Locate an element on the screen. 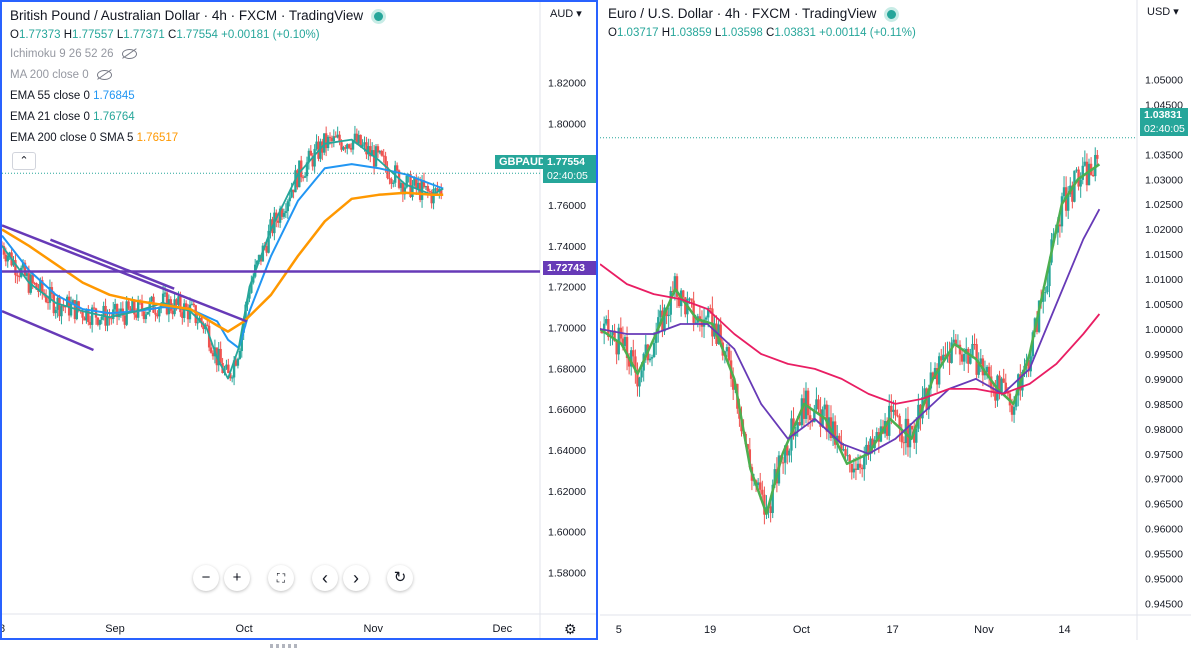  right-price-tag: 1.03831 02:40:05 is located at coordinates (1164, 122).